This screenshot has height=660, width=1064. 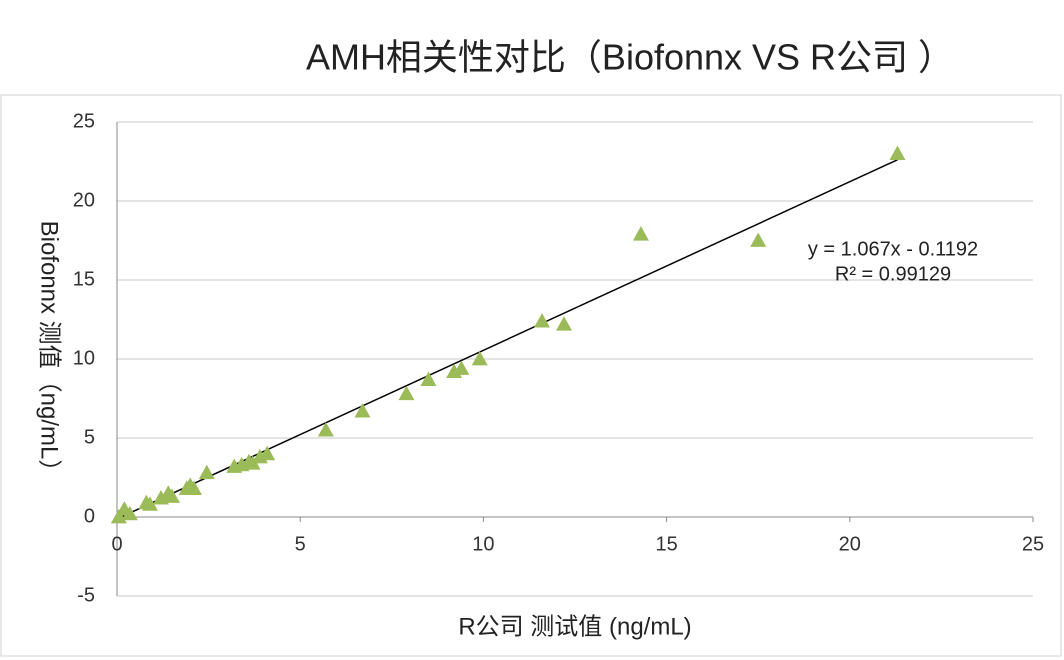 What do you see at coordinates (49, 352) in the screenshot?
I see `y-axis-label: Biofonnx 测值（ng/mL）` at bounding box center [49, 352].